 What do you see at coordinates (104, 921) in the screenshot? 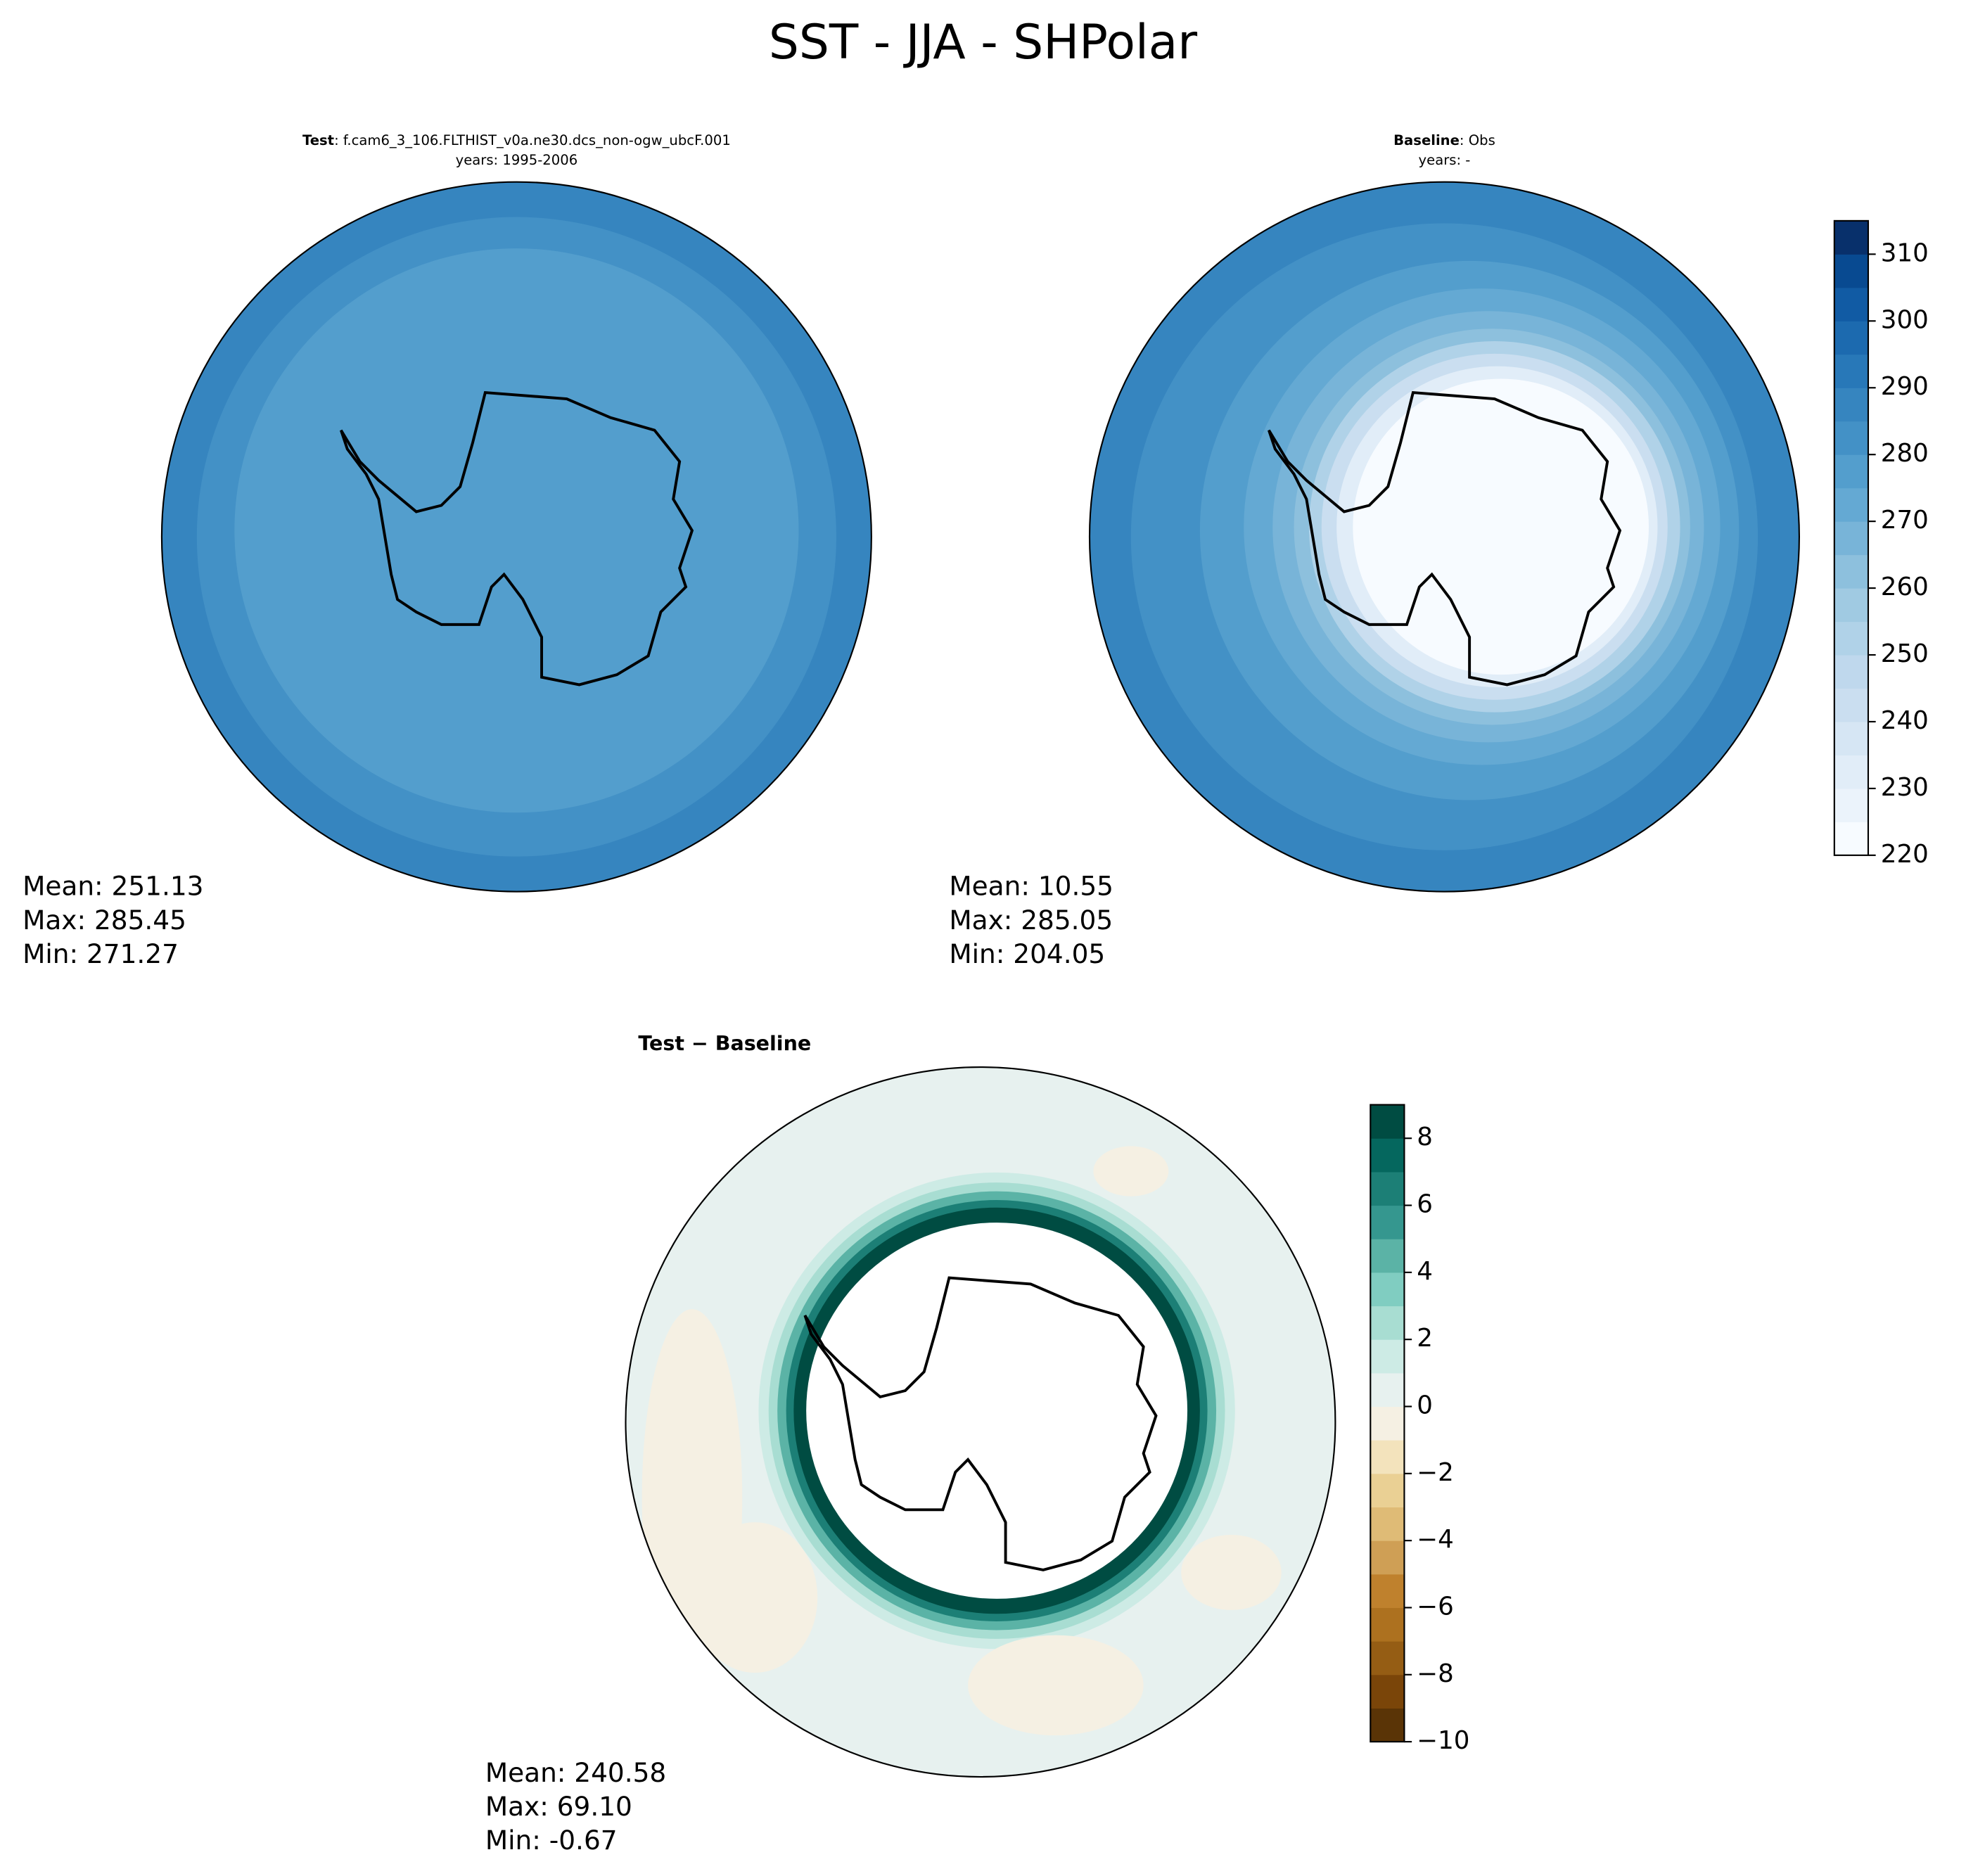
I see `panel-stat: Max: 285.45` at bounding box center [104, 921].